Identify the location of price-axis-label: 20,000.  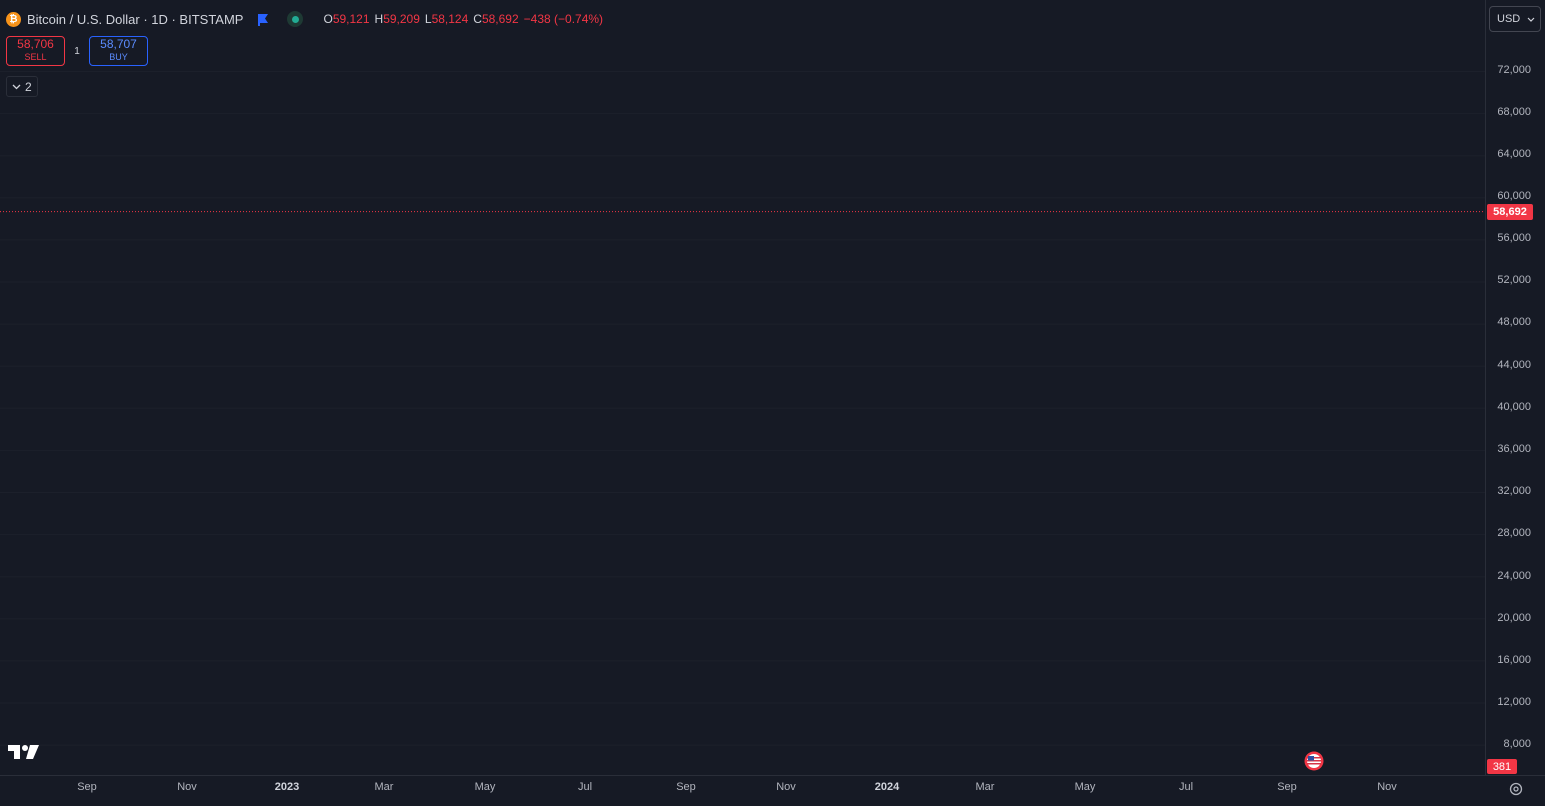
(1514, 618).